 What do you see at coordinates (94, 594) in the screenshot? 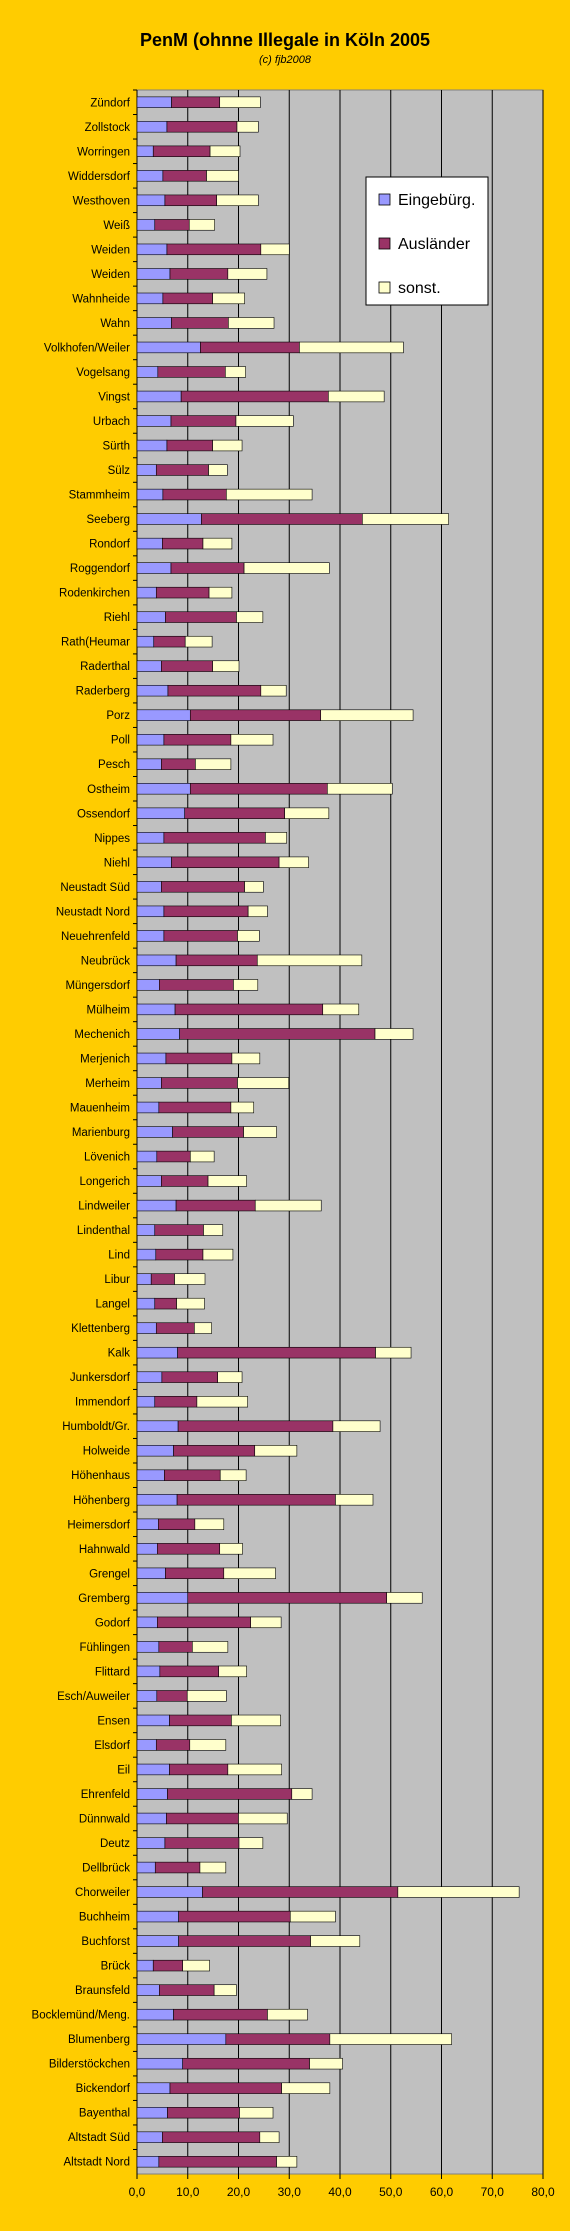
I see `category-label: Rodenkirchen` at bounding box center [94, 594].